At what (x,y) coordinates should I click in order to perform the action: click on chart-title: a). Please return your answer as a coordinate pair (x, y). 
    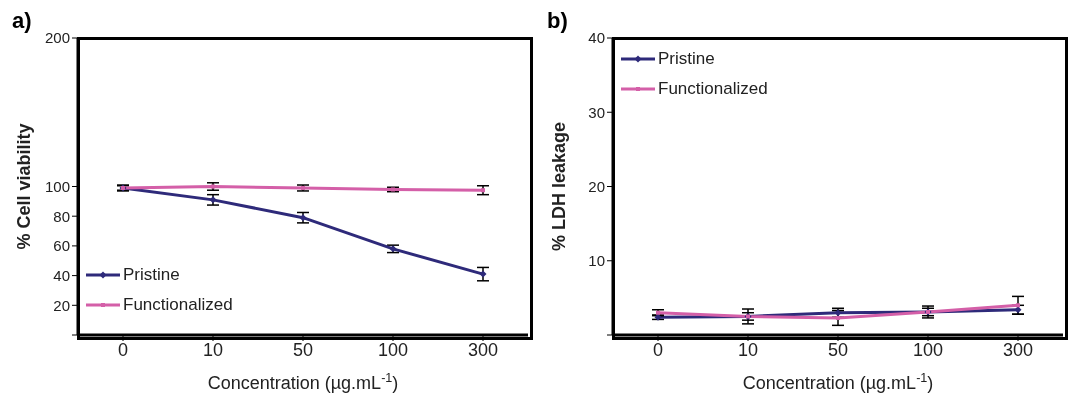
    Looking at the image, I should click on (22, 21).